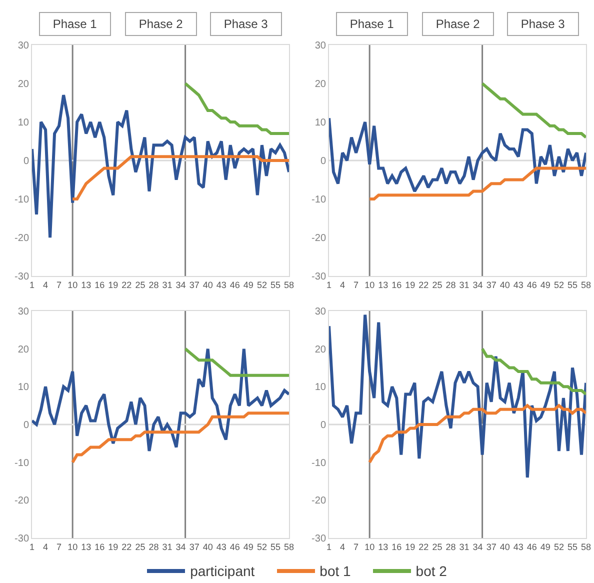 This screenshot has width=594, height=583. I want to click on text: Phase 1, so click(75, 24).